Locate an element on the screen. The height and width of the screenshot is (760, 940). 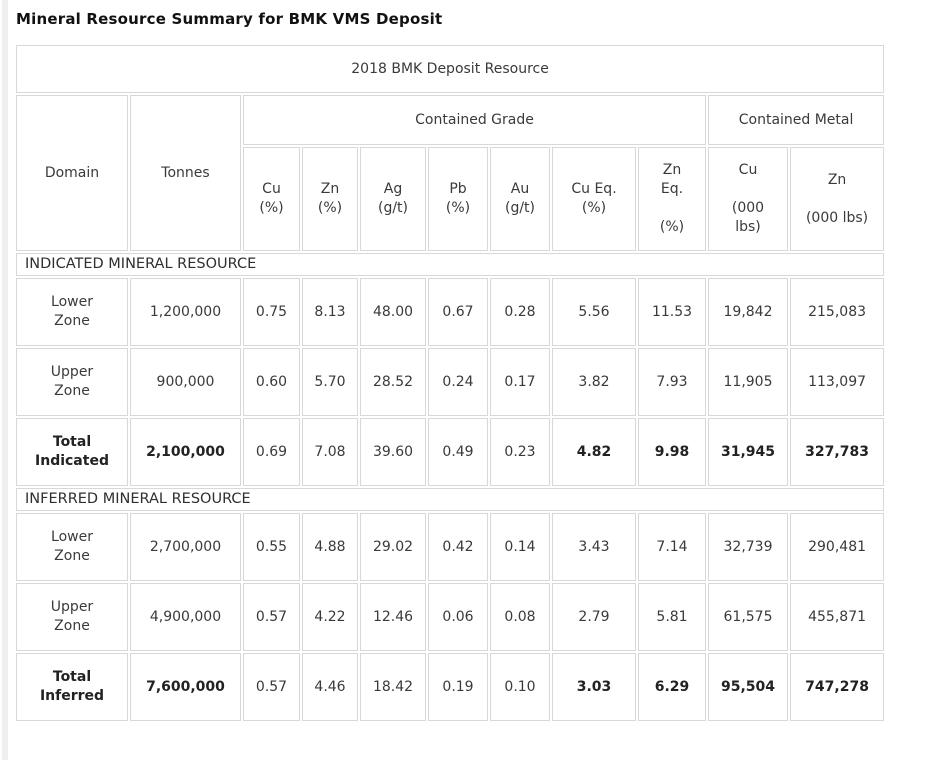
col-header-ag-gpt: Ag (g/t) is located at coordinates (393, 199).